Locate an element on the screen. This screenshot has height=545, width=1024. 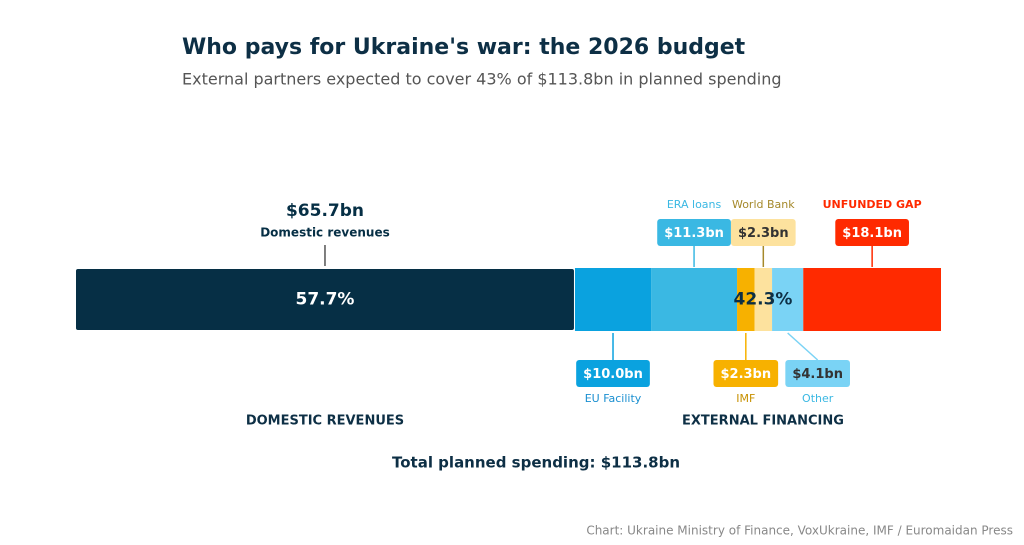
group-share: 42.3% is located at coordinates (762, 300).